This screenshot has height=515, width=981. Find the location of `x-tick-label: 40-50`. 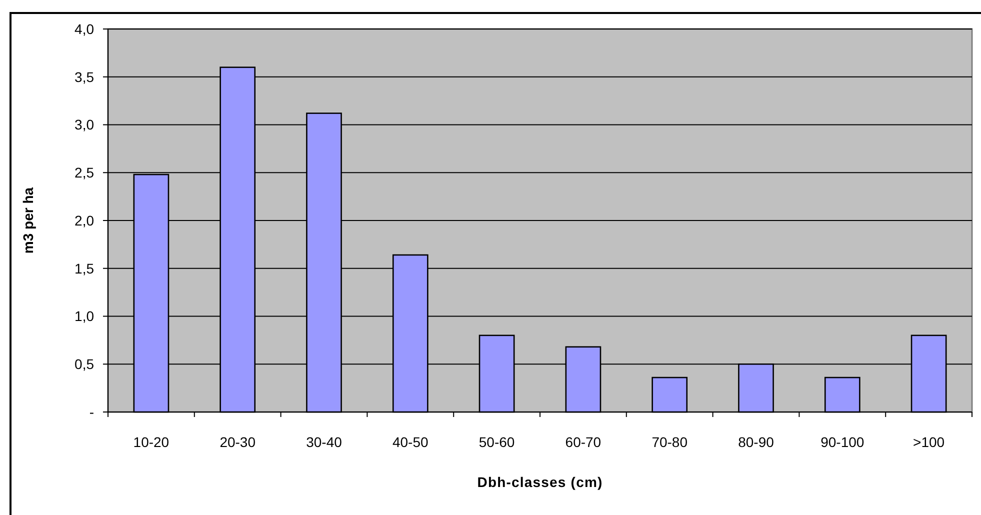

x-tick-label: 40-50 is located at coordinates (410, 442).